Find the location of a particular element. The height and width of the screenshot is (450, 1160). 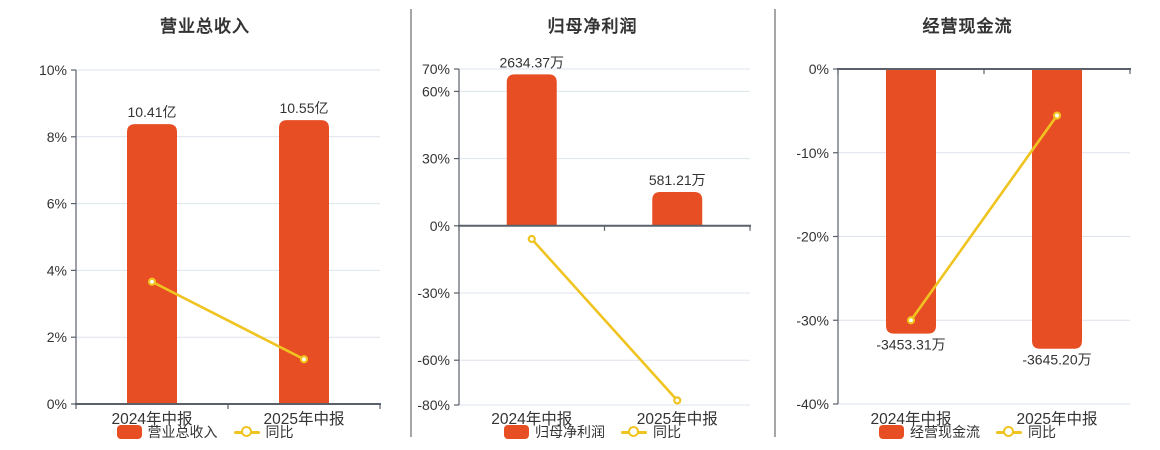

y-tick-label: 30% is located at coordinates (436, 159).